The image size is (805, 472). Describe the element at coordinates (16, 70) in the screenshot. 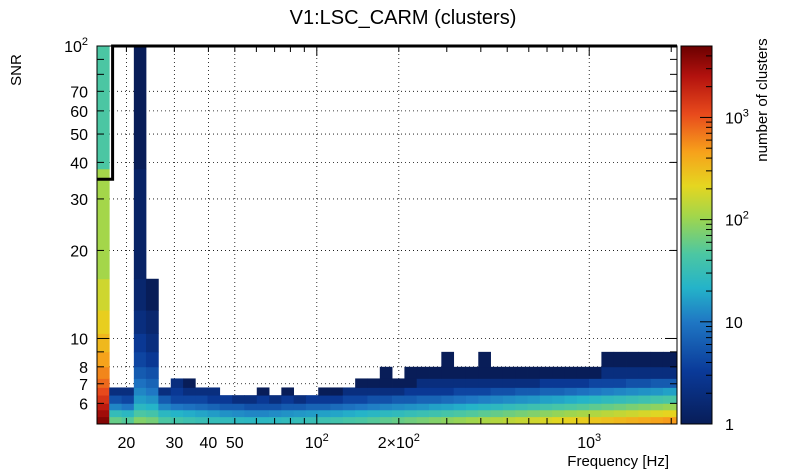

I see `y-axis-label: SNR` at that location.